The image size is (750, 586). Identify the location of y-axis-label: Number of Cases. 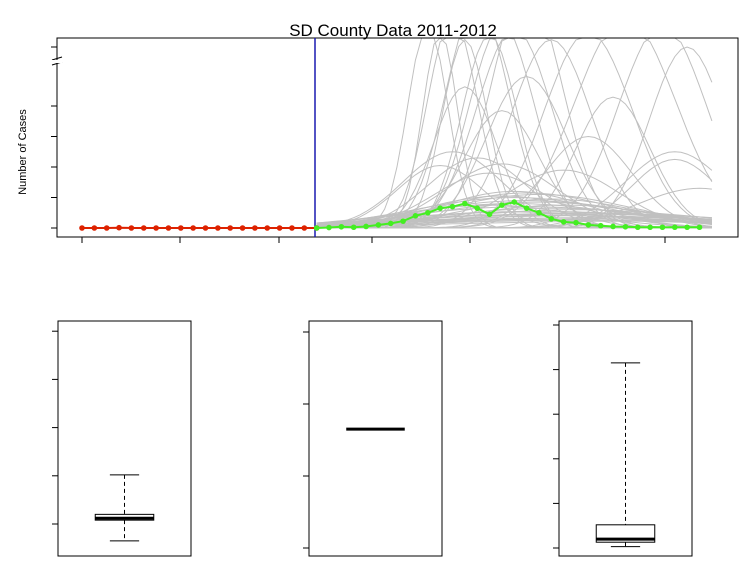
(23, 152).